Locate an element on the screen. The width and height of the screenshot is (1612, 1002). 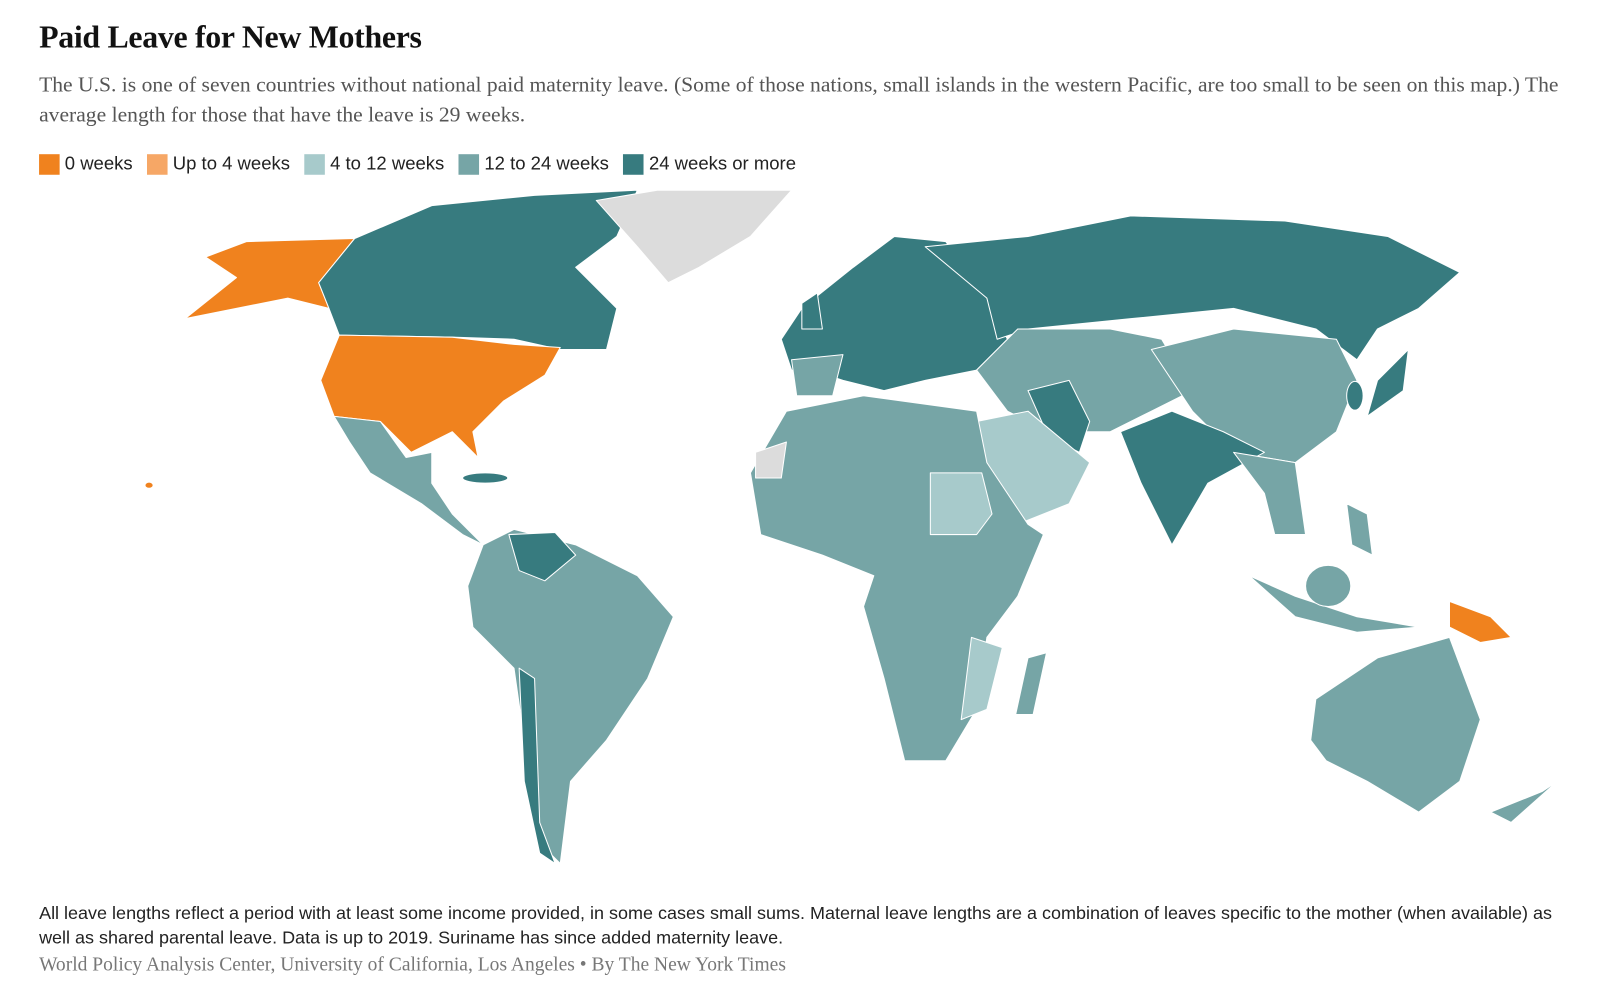
legend-item: Up to 4 weeks is located at coordinates (218, 164).